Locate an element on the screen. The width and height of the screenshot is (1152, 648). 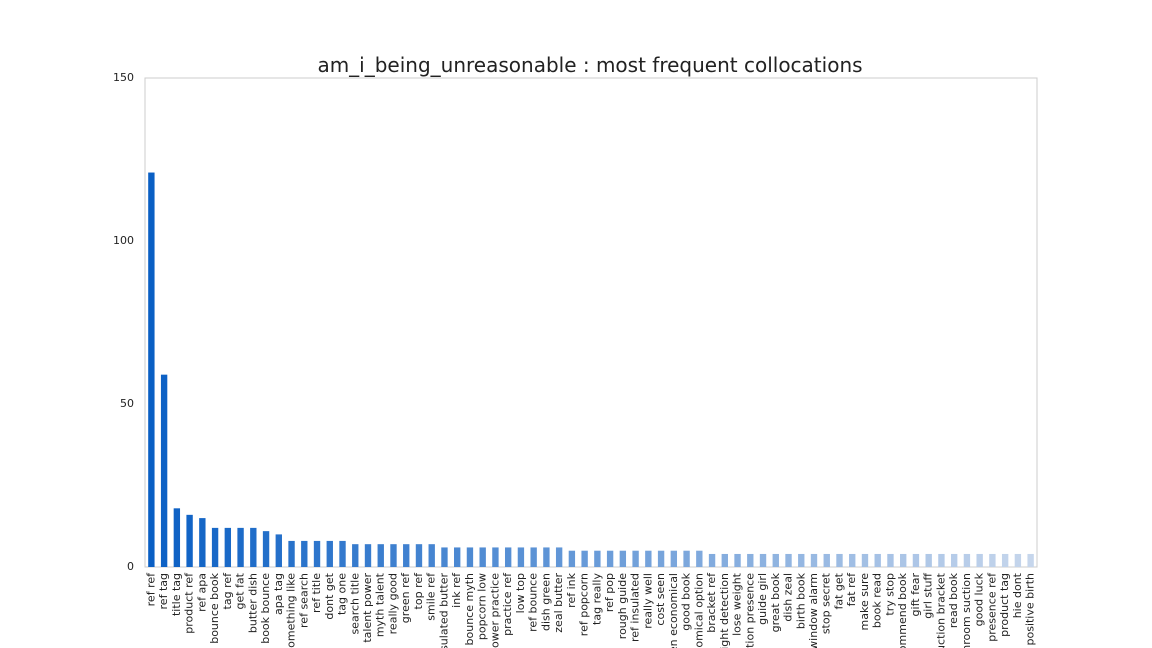
x-tick-label: zeal butter is located at coordinates (558, 603).